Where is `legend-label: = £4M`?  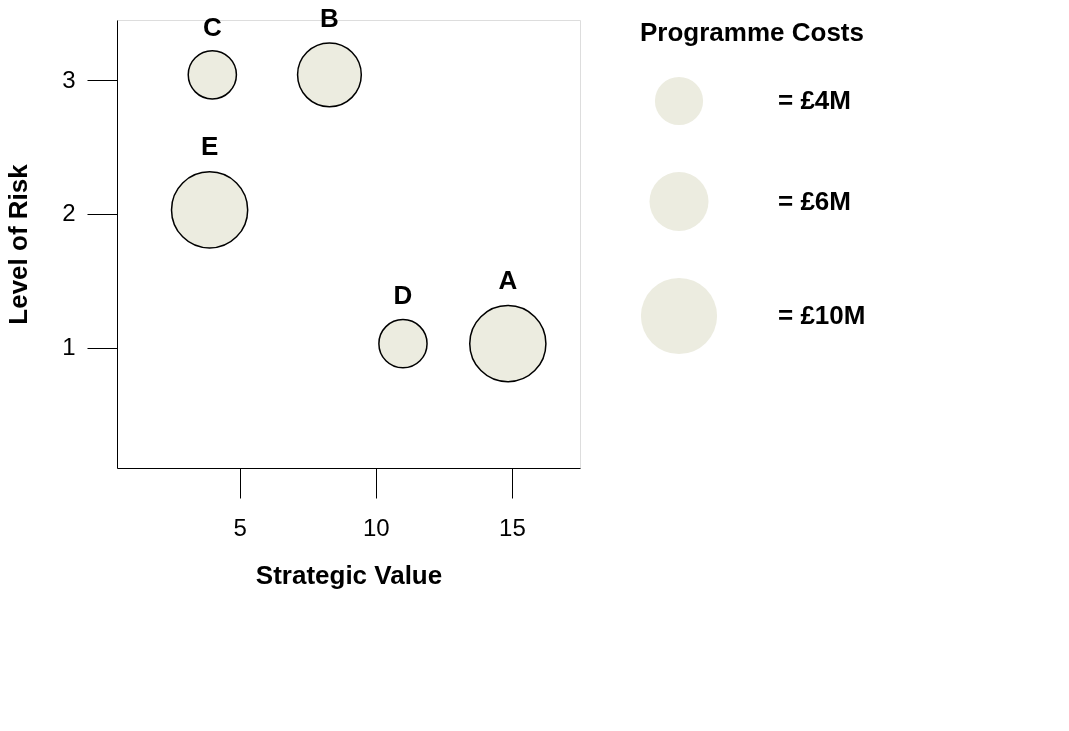
legend-label: = £4M is located at coordinates (814, 100).